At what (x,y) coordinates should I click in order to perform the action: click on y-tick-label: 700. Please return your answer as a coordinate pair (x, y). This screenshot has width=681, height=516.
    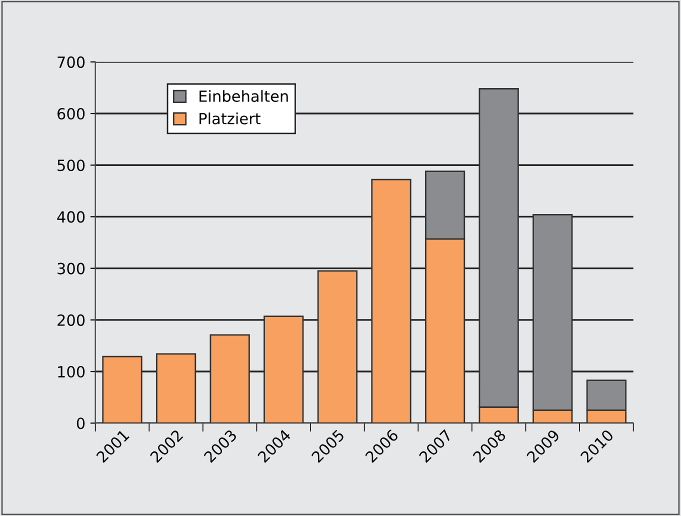
    Looking at the image, I should click on (71, 62).